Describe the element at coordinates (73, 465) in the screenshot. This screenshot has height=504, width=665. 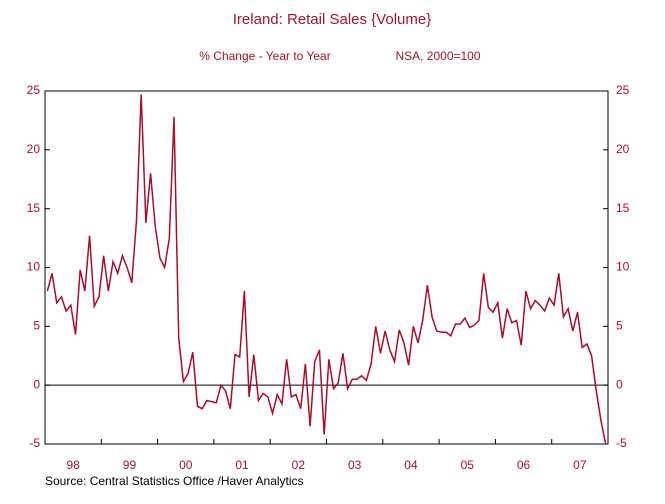
I see `x-tick-label: 98` at that location.